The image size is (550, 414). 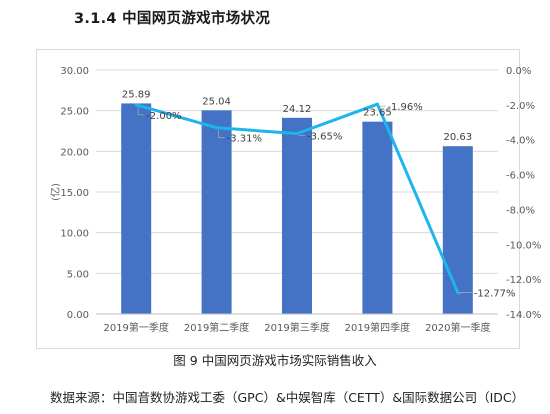 I want to click on y-tick-label: 25.00, so click(x=74, y=112).